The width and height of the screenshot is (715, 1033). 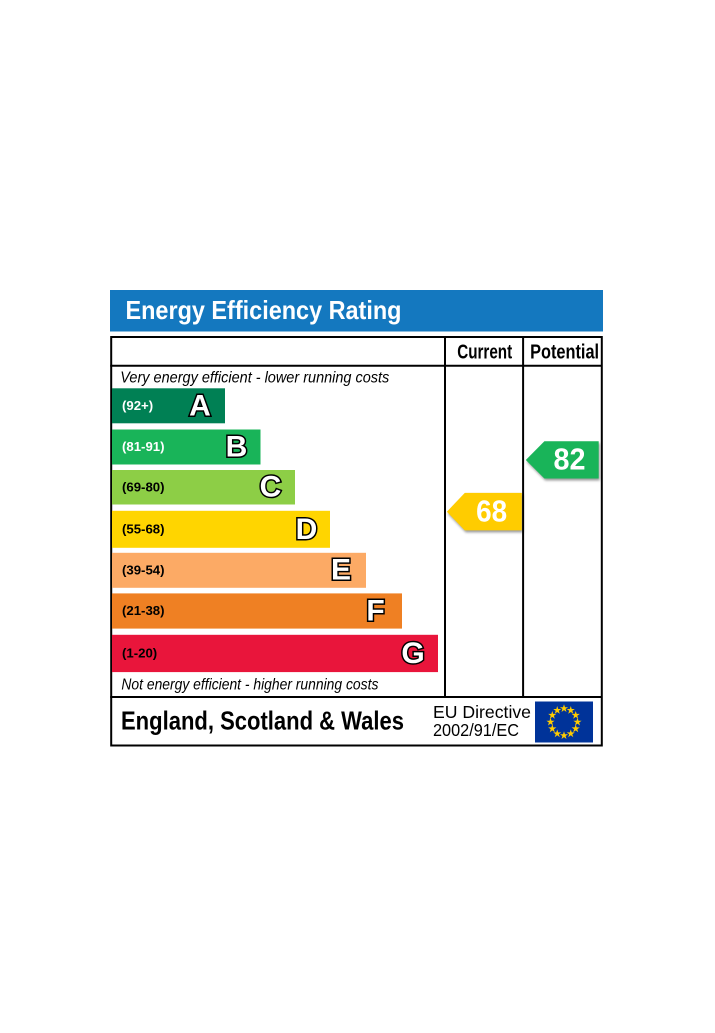 What do you see at coordinates (262, 721) in the screenshot?
I see `svg-text: England, Scotland & Wales` at bounding box center [262, 721].